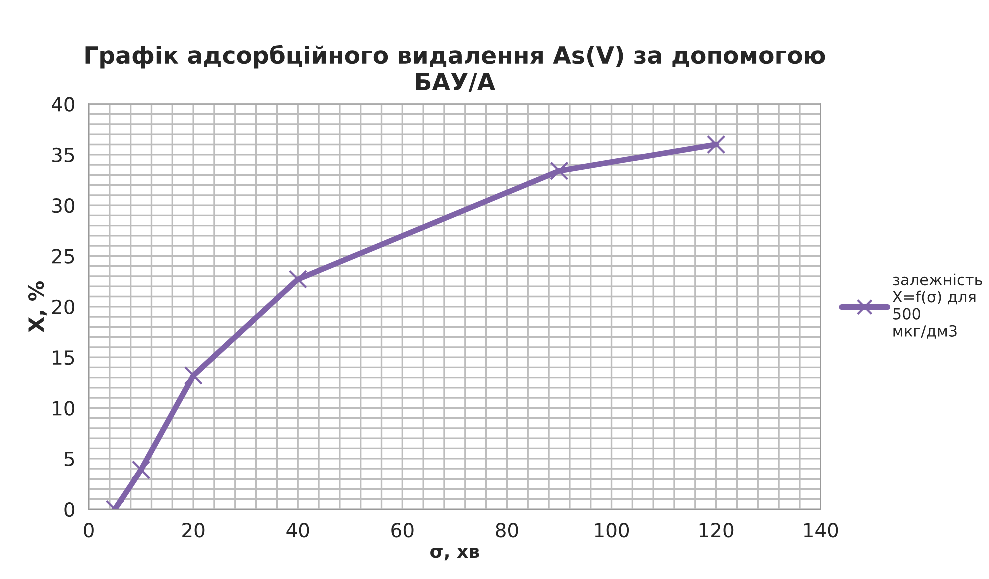  Describe the element at coordinates (63, 104) in the screenshot. I see `y-tick-label: 40` at that location.